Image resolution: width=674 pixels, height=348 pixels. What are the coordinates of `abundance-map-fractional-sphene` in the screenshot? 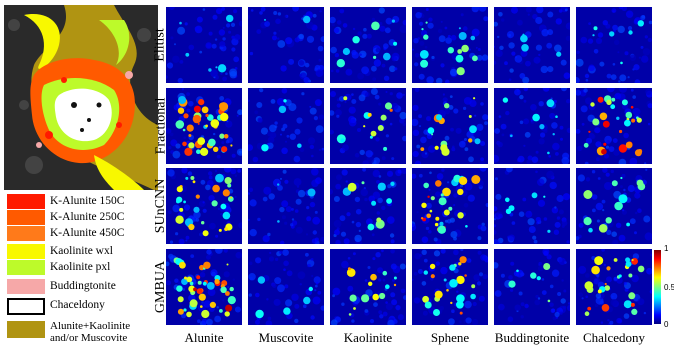 It's located at (450, 126).